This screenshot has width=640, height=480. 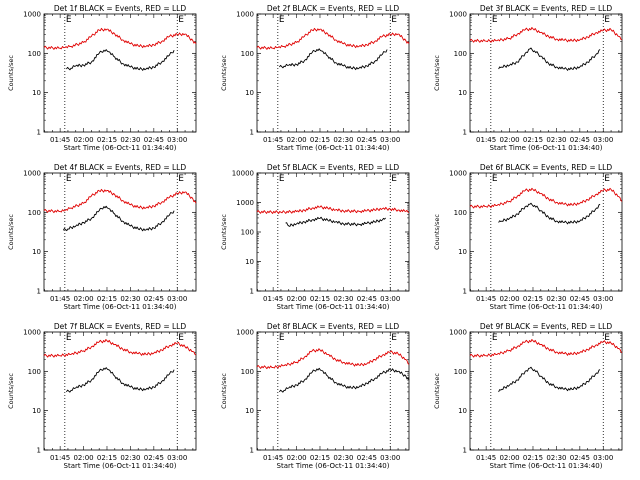 What do you see at coordinates (120, 326) in the screenshot?
I see `panel-title: Det 7f BLACK = Events, RED = LLD` at bounding box center [120, 326].